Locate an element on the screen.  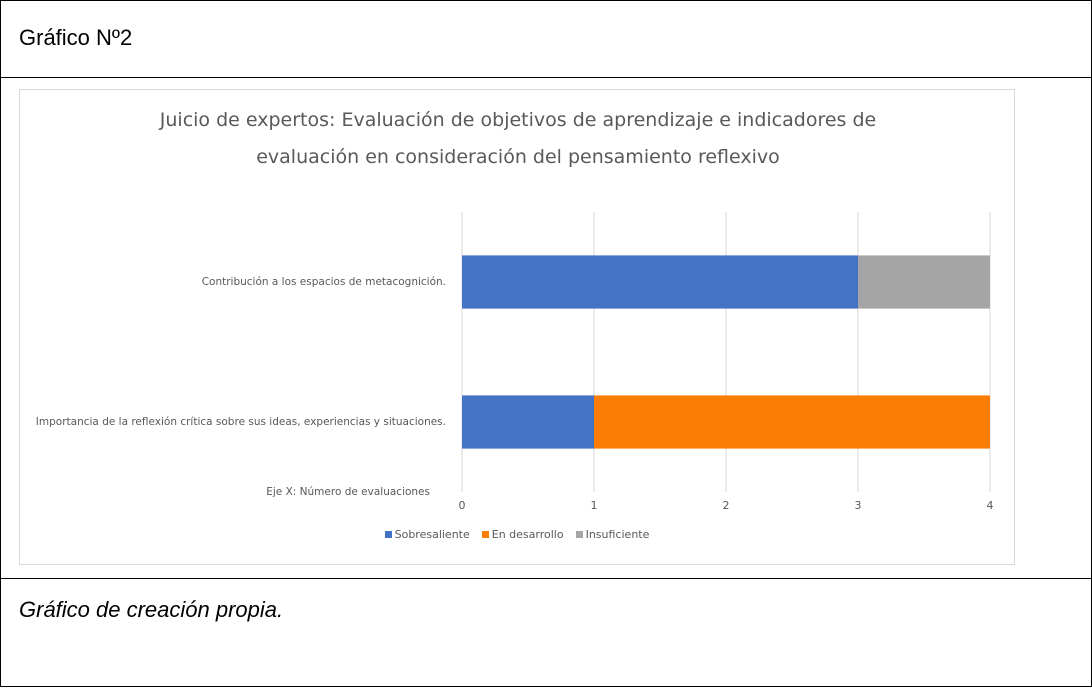
legend-item: En desarrollo is located at coordinates (522, 534).